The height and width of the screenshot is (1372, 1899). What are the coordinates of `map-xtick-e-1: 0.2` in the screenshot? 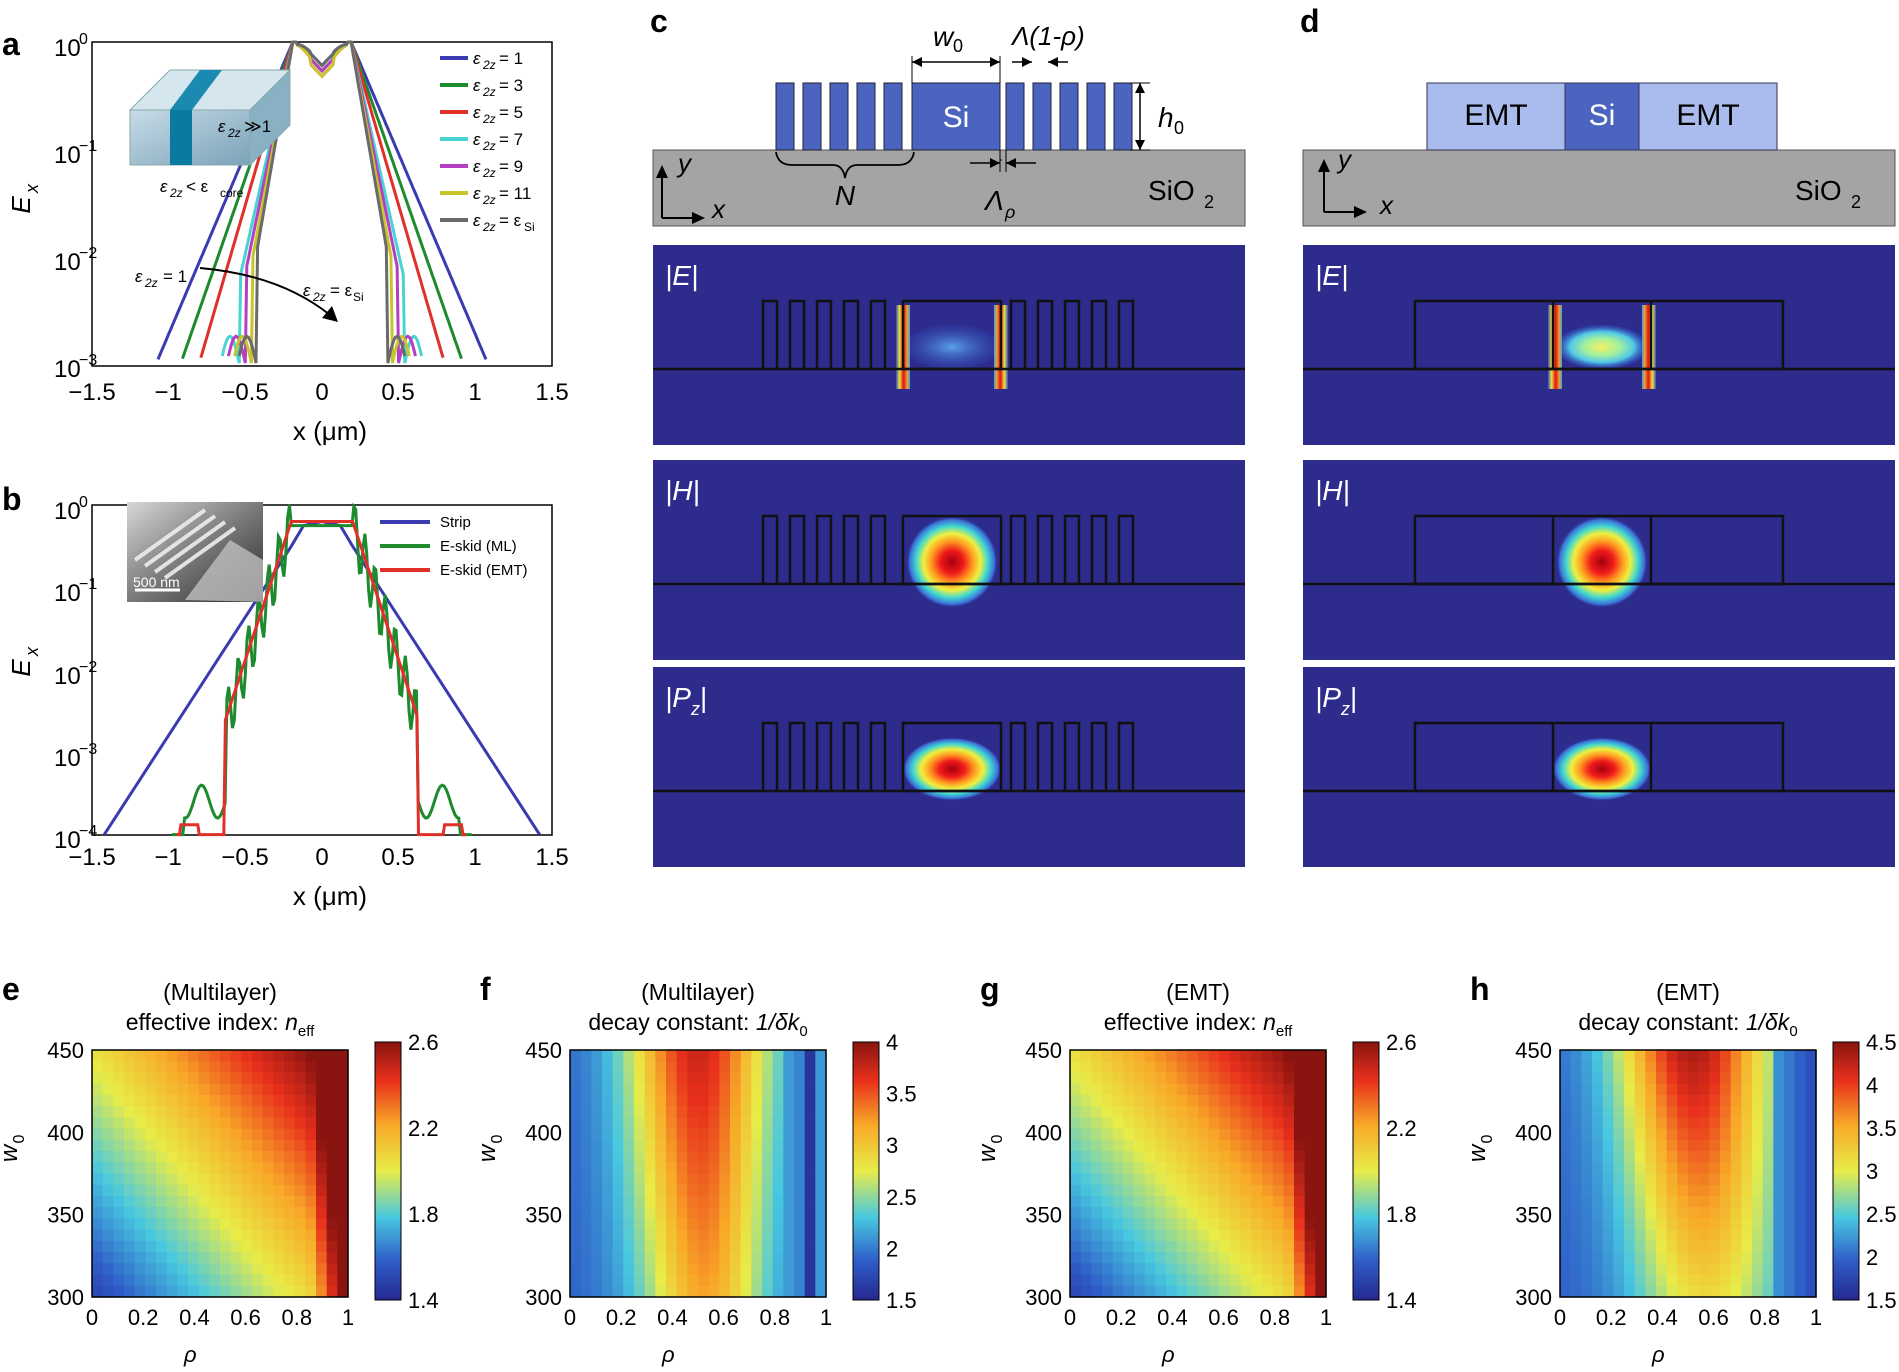 It's located at (143, 1317).